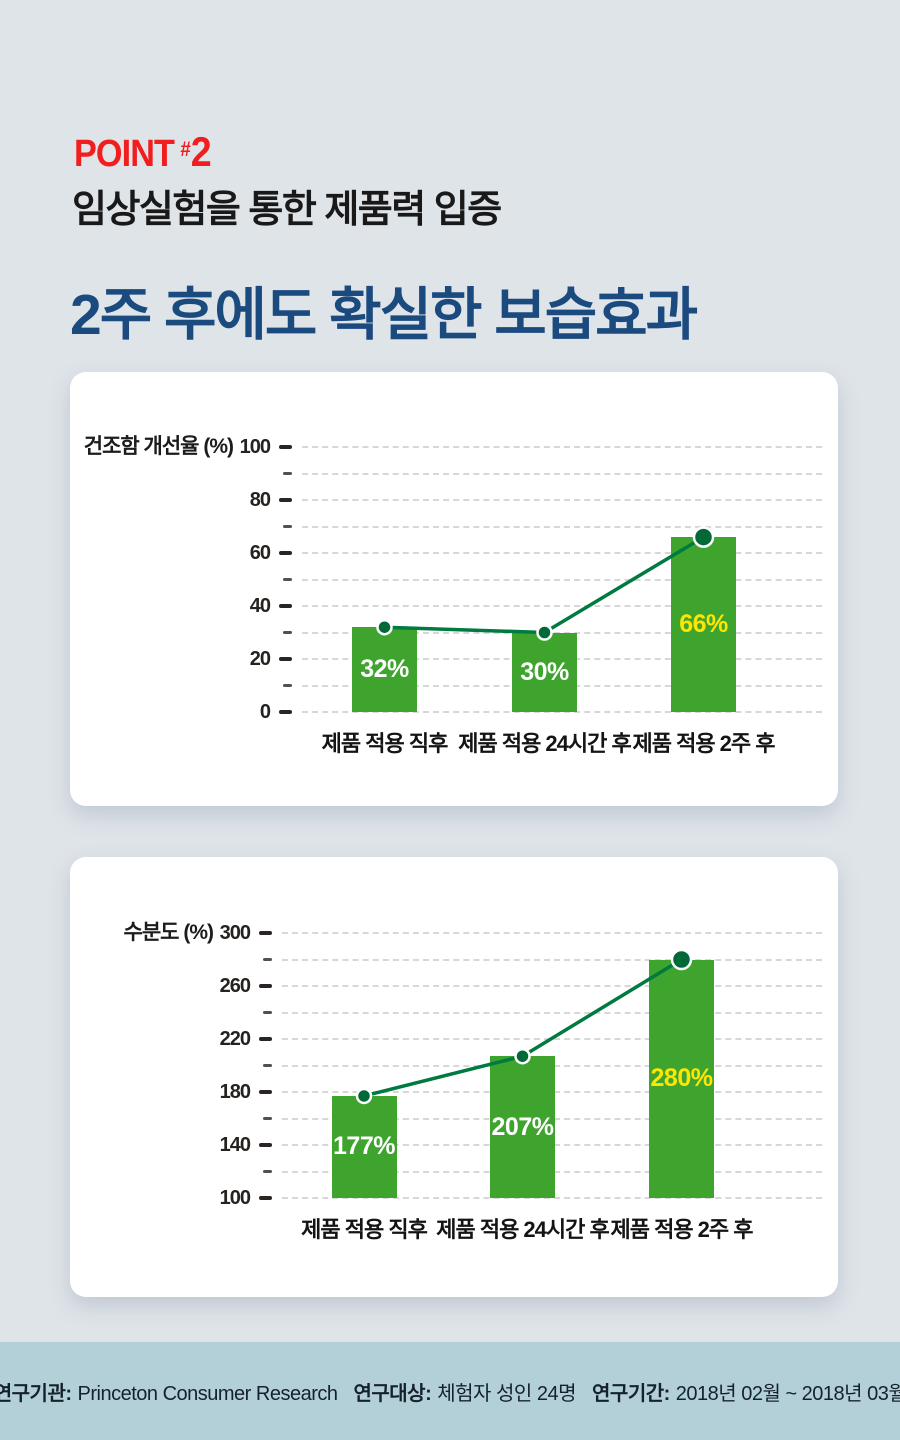  I want to click on y-axis-tick-label: 20, so click(260, 659).